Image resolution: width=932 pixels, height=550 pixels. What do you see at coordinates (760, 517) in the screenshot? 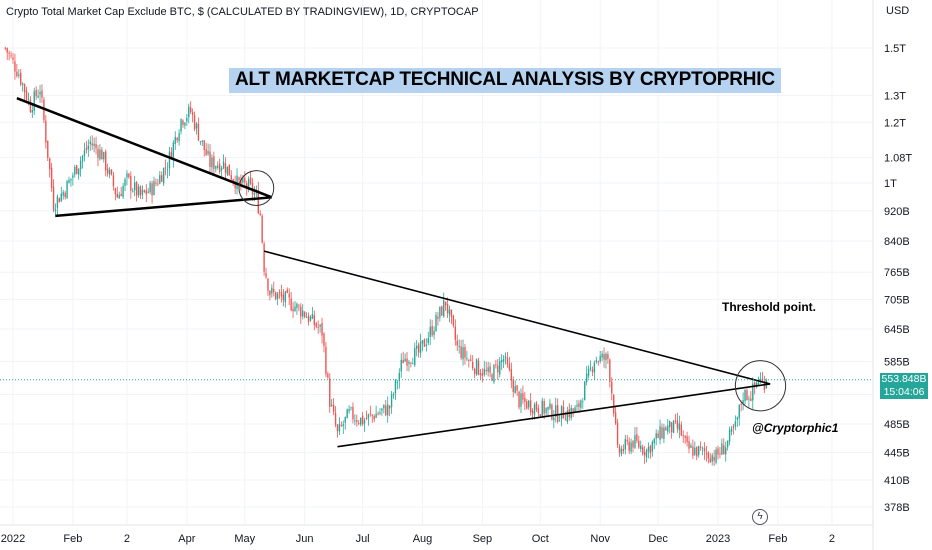
I see `lightning-icon: ϟ` at bounding box center [760, 517].